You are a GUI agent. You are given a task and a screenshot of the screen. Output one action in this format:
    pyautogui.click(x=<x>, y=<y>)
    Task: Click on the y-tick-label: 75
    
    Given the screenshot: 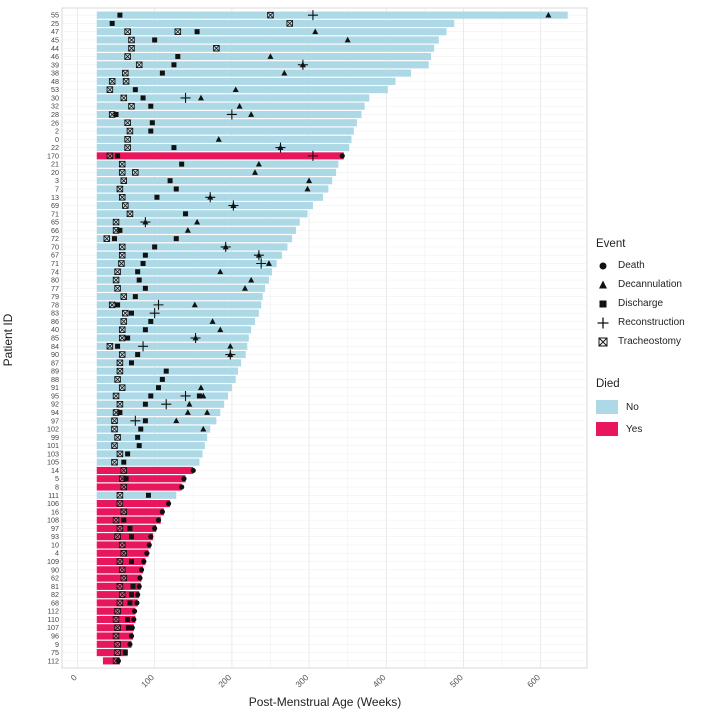 What is the action you would take?
    pyautogui.click(x=55, y=652)
    